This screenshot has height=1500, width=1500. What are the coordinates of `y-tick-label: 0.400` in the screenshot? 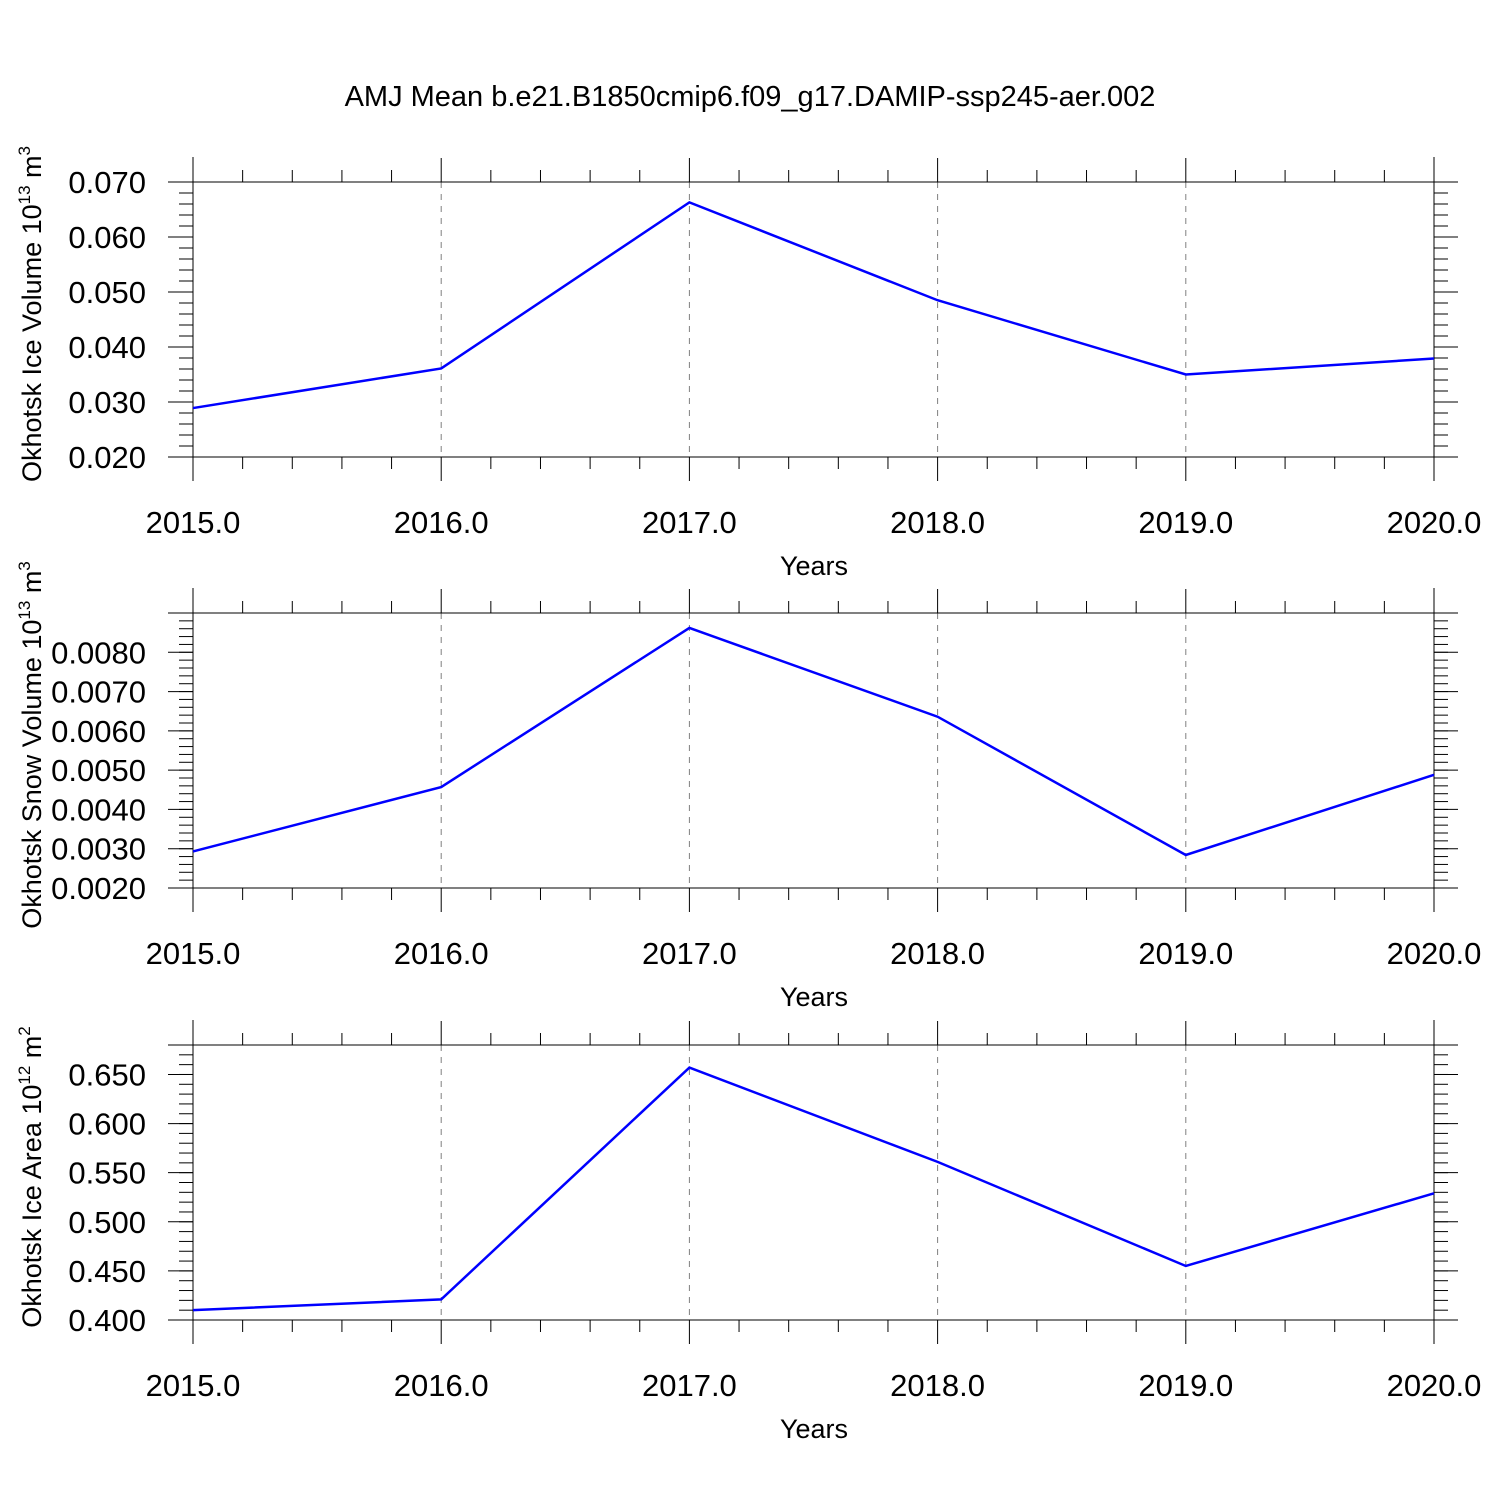 It's located at (107, 1320).